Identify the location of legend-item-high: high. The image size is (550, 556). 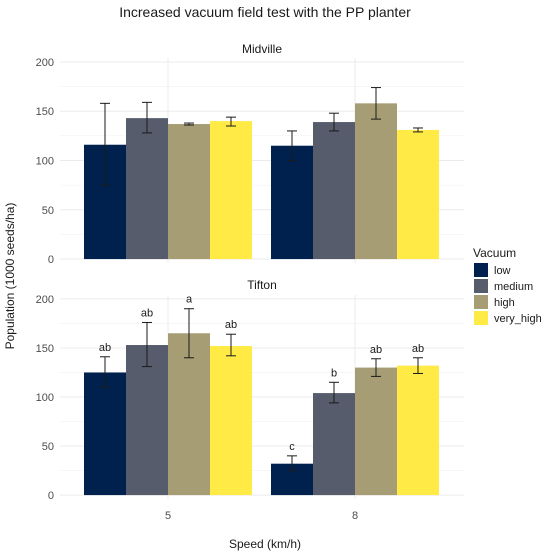
(494, 302).